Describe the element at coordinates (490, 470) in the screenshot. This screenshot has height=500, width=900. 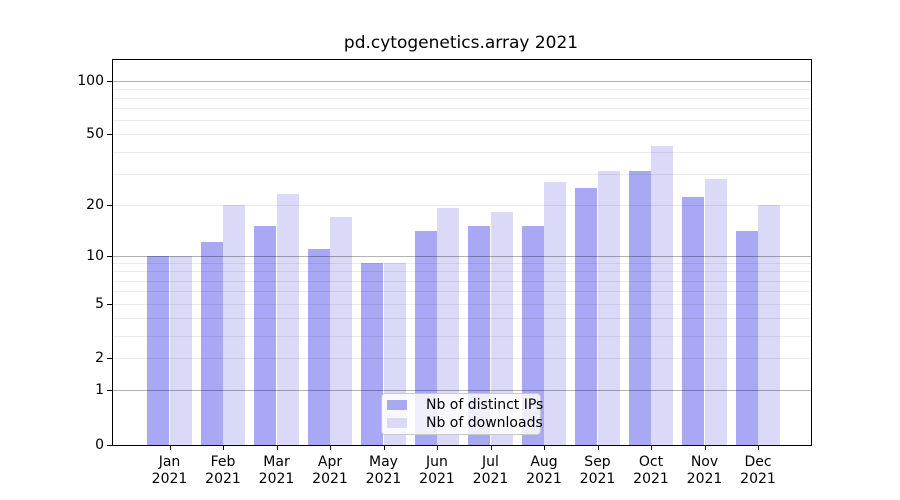
I see `x-tick-label-jul-2021: Jul 2021` at that location.